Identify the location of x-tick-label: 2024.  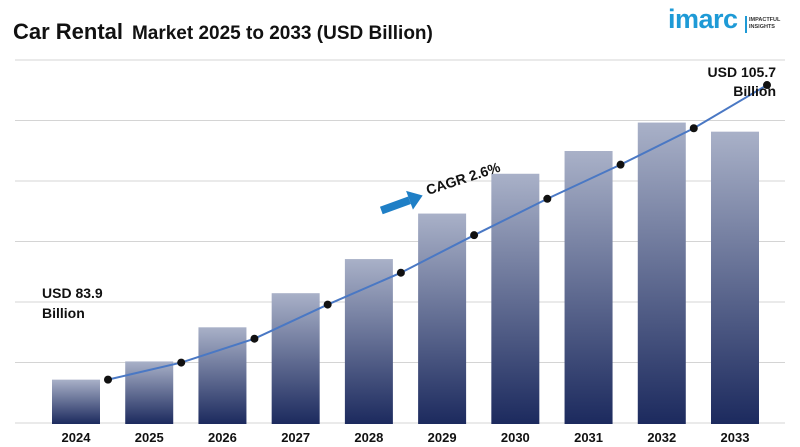
(77, 437).